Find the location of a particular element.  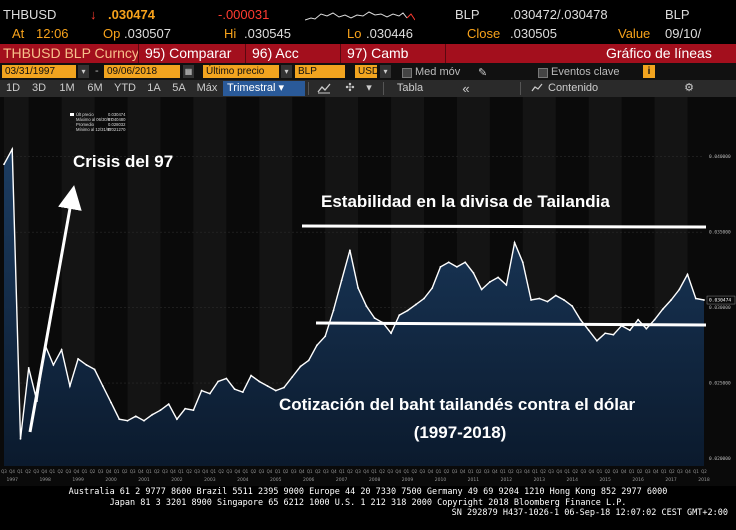

start-date-field: 03/31/1997 is located at coordinates (39, 71).